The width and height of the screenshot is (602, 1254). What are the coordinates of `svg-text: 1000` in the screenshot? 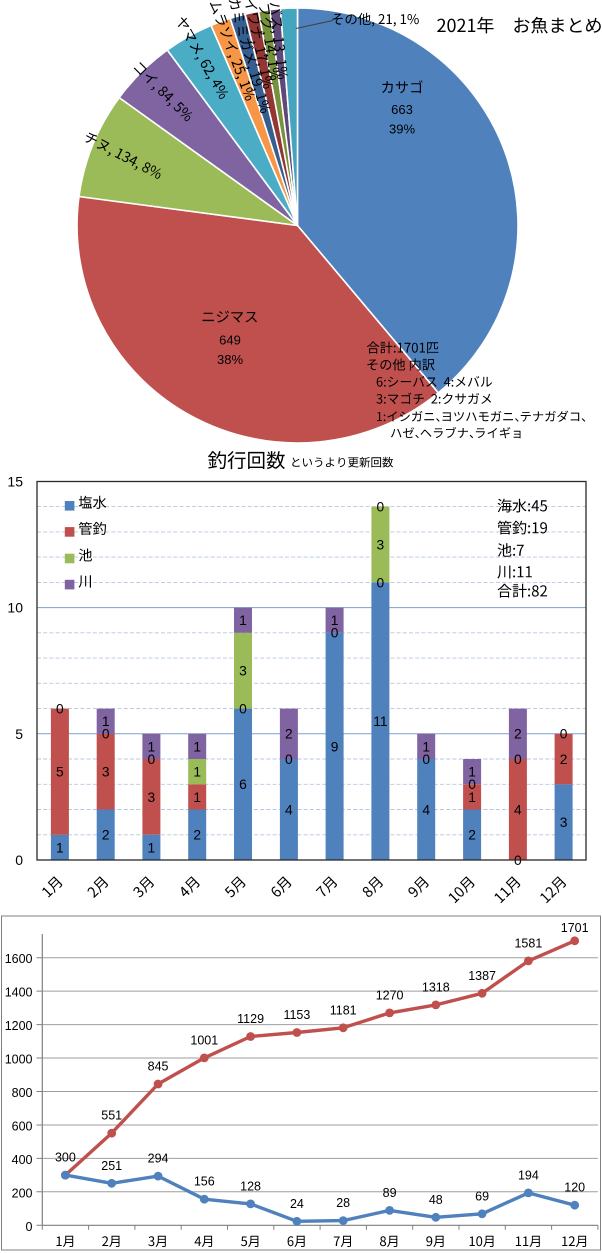 It's located at (19, 1060).